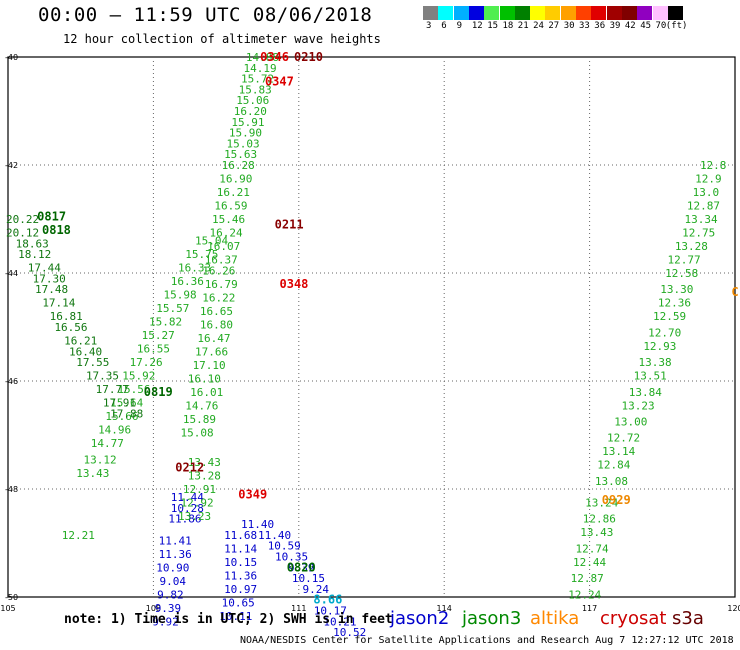 The image size is (740, 650). What do you see at coordinates (209, 365) in the screenshot?
I see `data-point-label: 17.10` at bounding box center [209, 365].